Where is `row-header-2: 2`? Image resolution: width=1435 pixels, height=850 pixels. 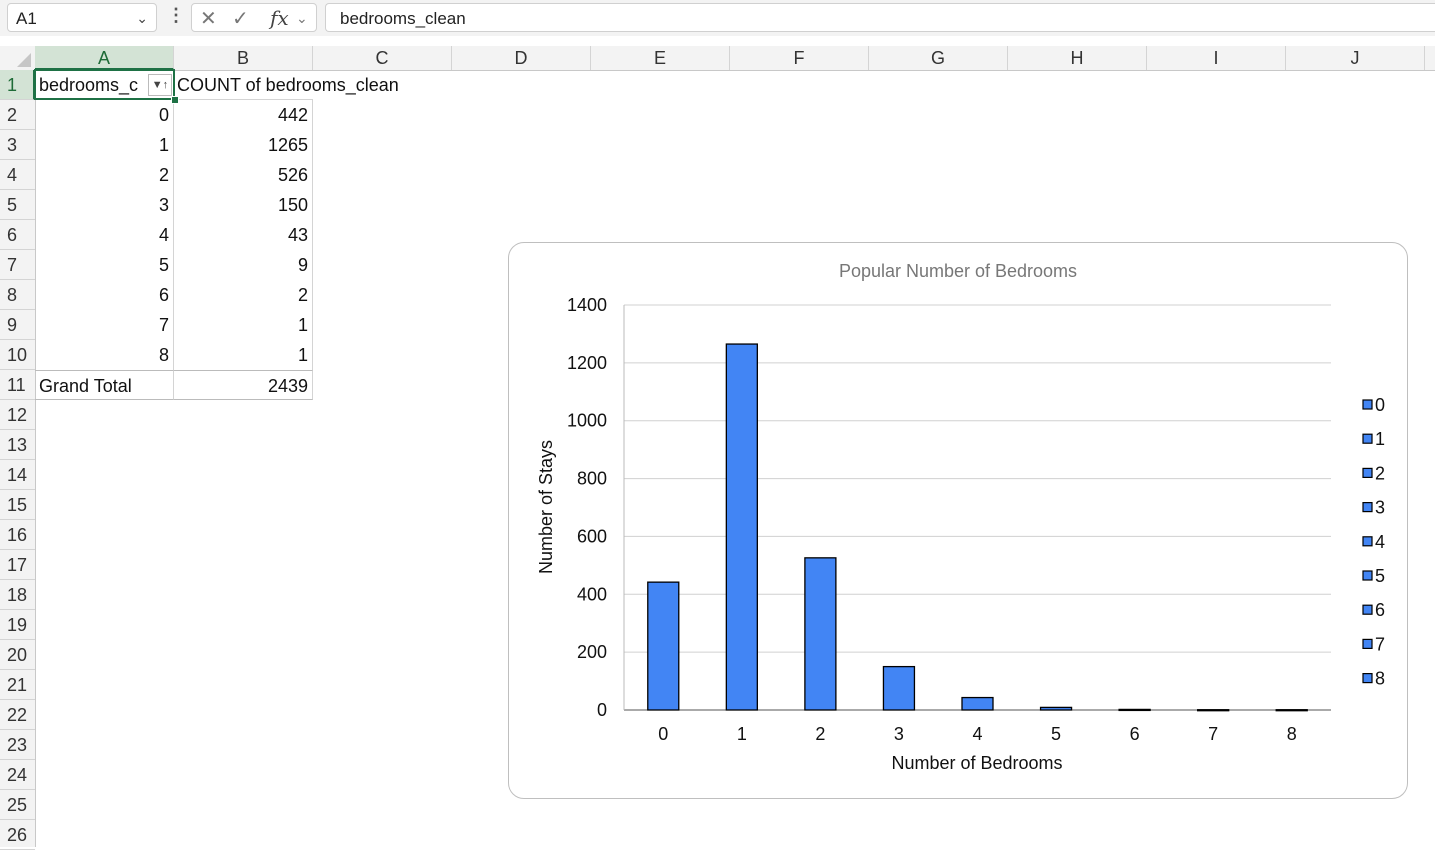
row-header-2: 2 is located at coordinates (17, 115).